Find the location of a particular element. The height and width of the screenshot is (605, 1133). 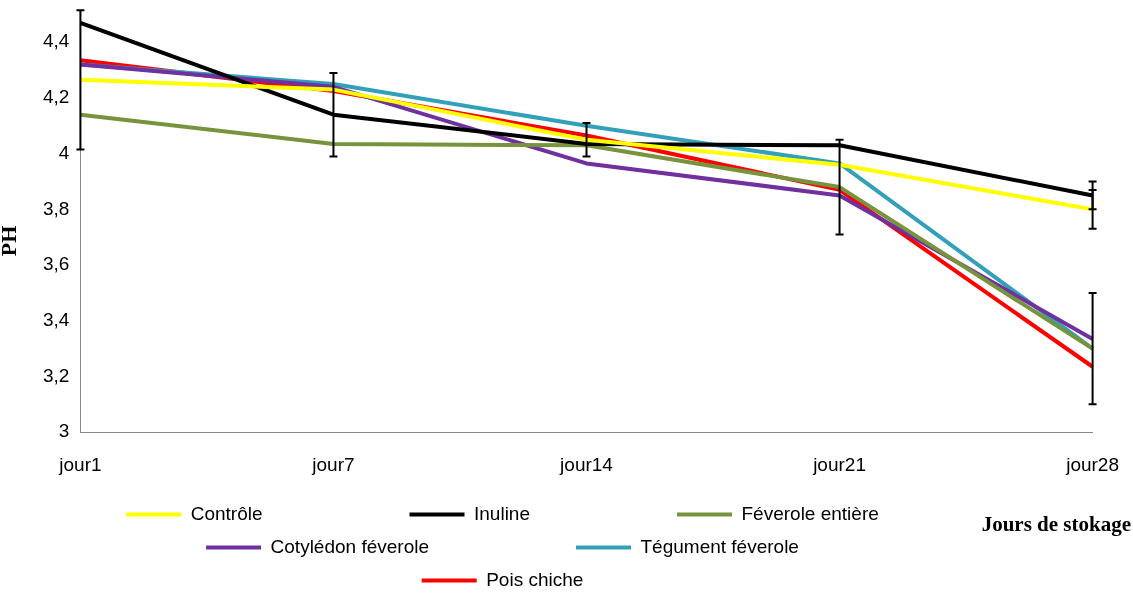

y-tick-label: 3,4 is located at coordinates (56, 320).